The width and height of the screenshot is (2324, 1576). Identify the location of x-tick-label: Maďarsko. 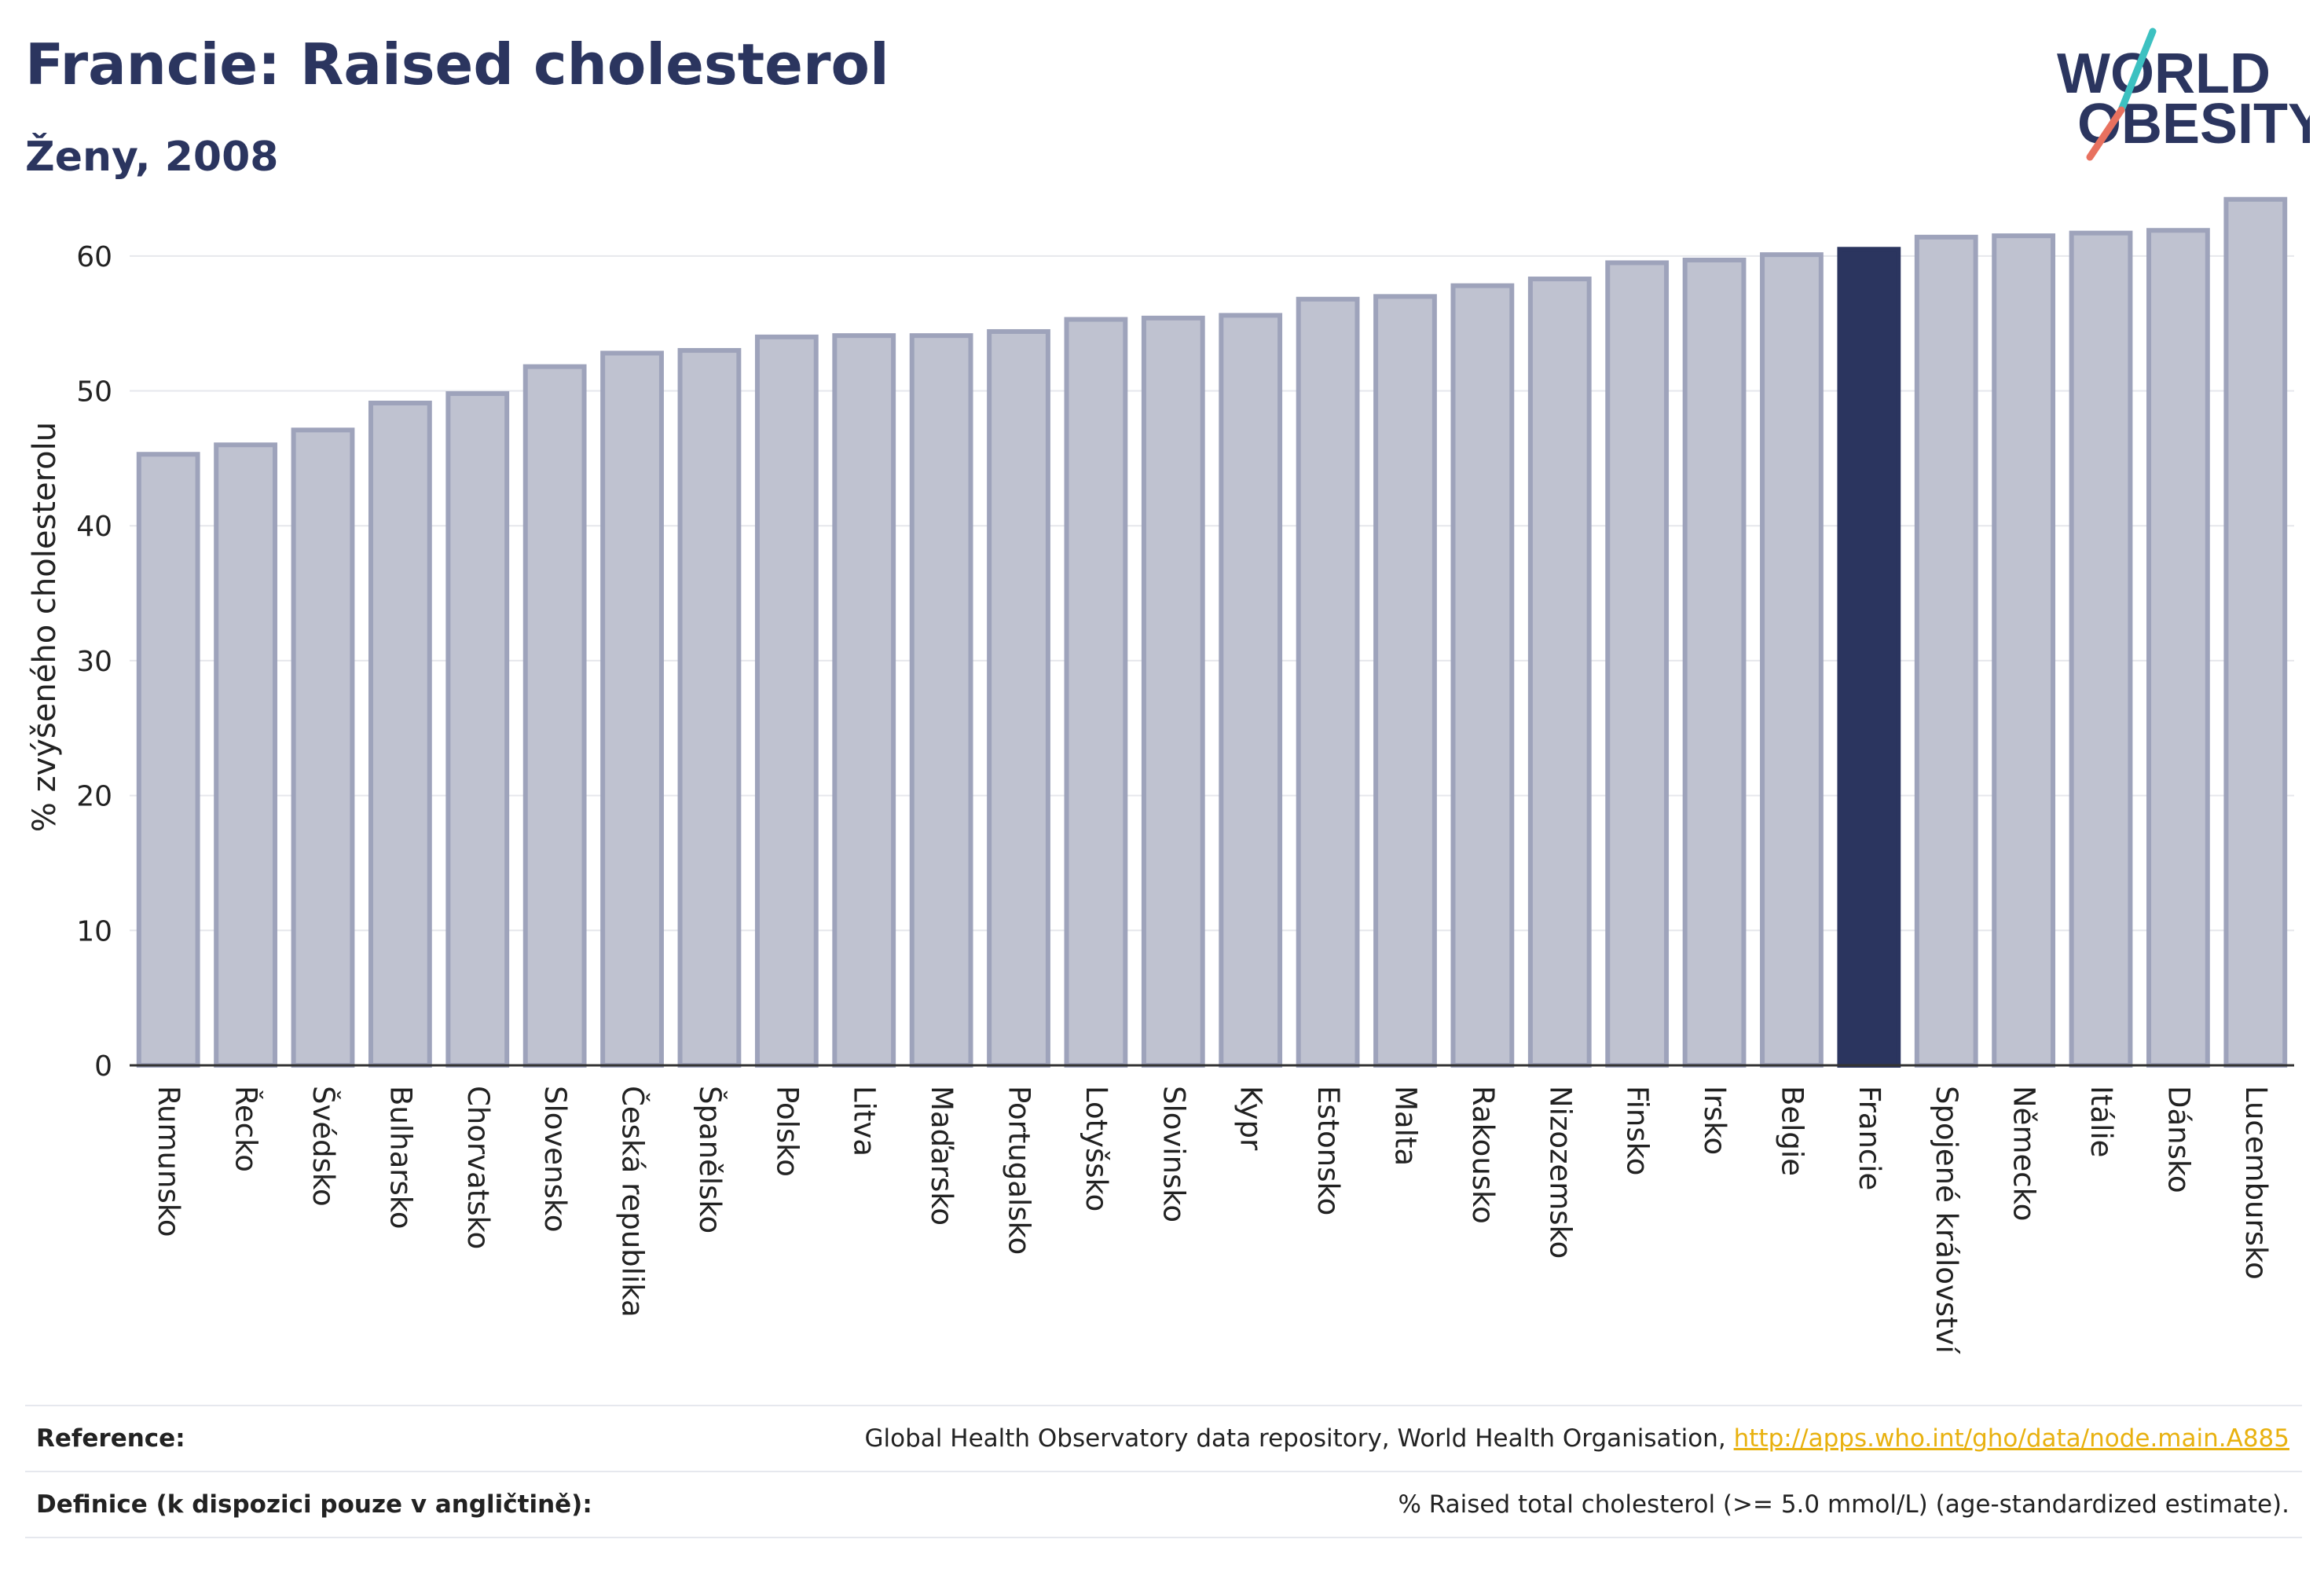
(942, 1156).